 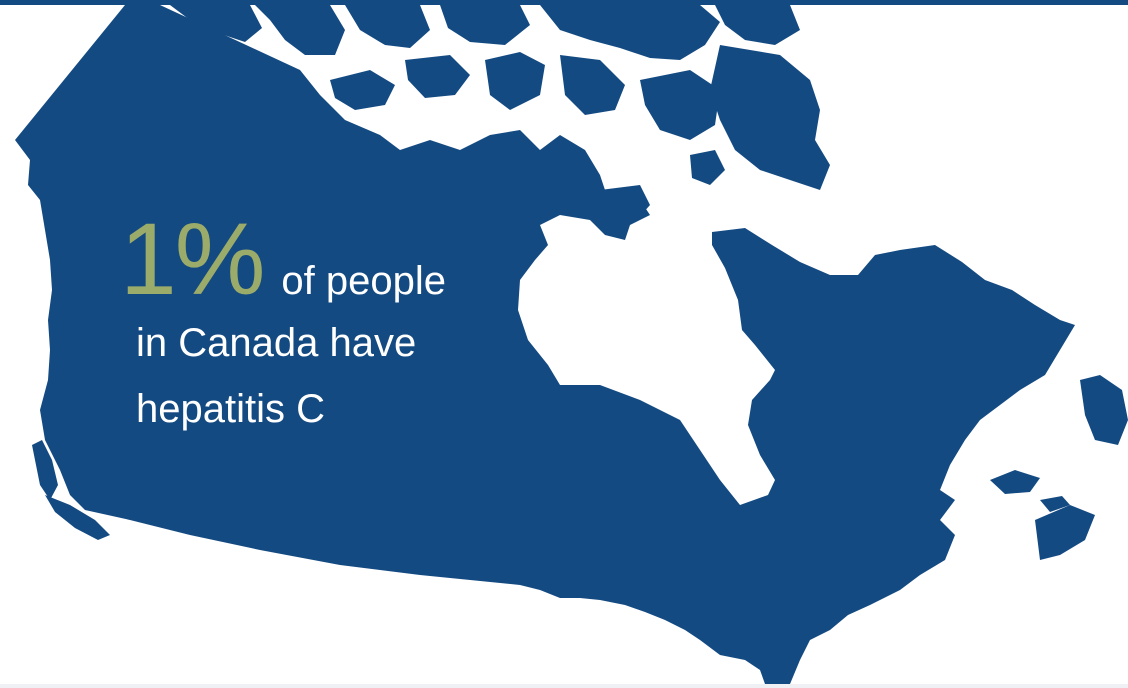 What do you see at coordinates (564, 686) in the screenshot?
I see `bottom-divider` at bounding box center [564, 686].